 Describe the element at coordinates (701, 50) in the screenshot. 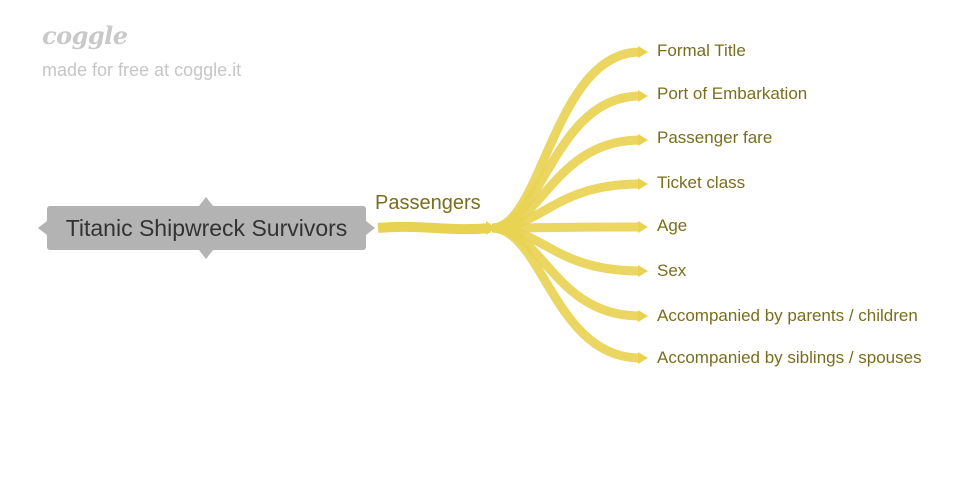

I see `leaf-node-formal-title: Formal Title` at that location.